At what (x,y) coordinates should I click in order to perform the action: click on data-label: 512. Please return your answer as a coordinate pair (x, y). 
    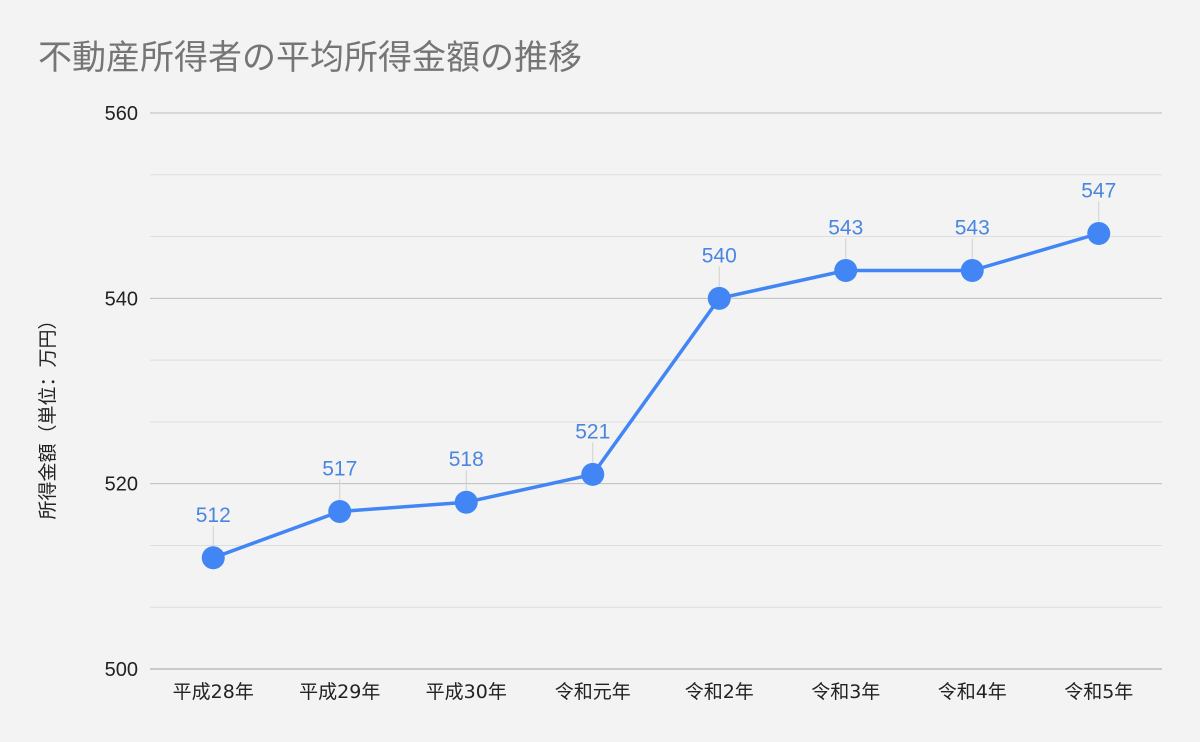
    Looking at the image, I should click on (213, 515).